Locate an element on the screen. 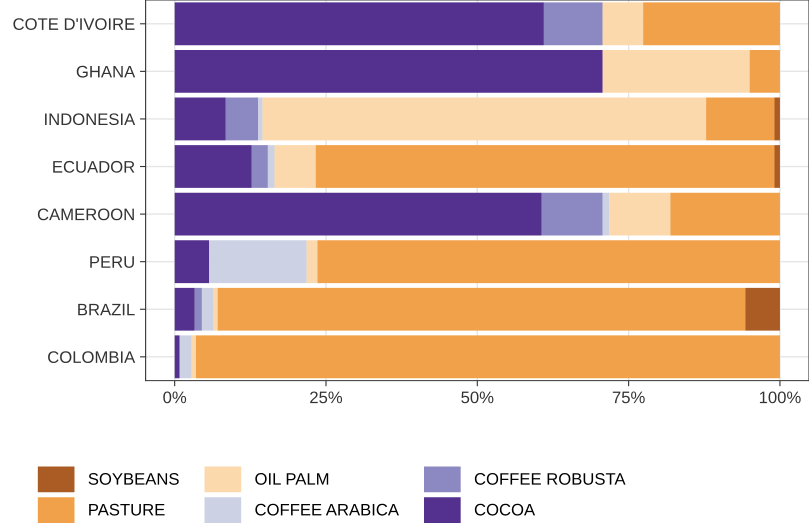  y-tick-label: CAMEROON is located at coordinates (86, 214).